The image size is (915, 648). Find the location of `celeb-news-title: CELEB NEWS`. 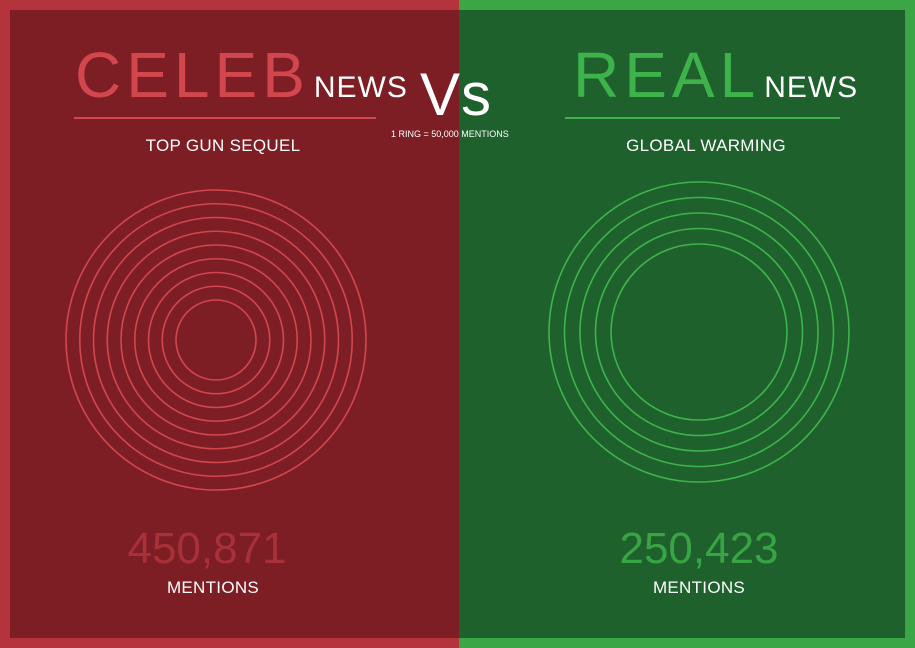

celeb-news-title: CELEB NEWS is located at coordinates (241, 75).